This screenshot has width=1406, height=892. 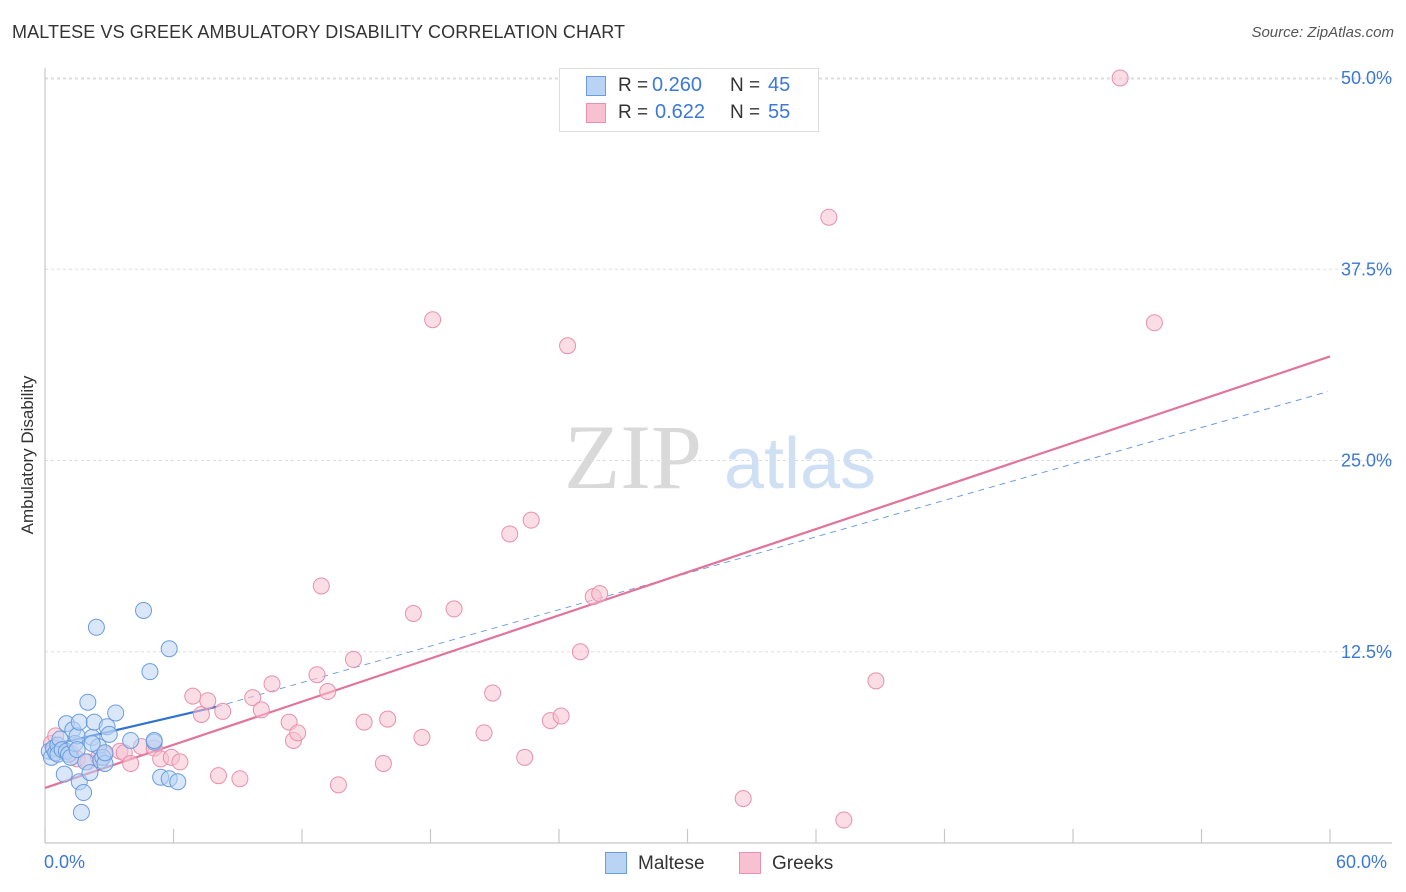 What do you see at coordinates (65, 862) in the screenshot?
I see `x-tick-label-min: 0.0%` at bounding box center [65, 862].